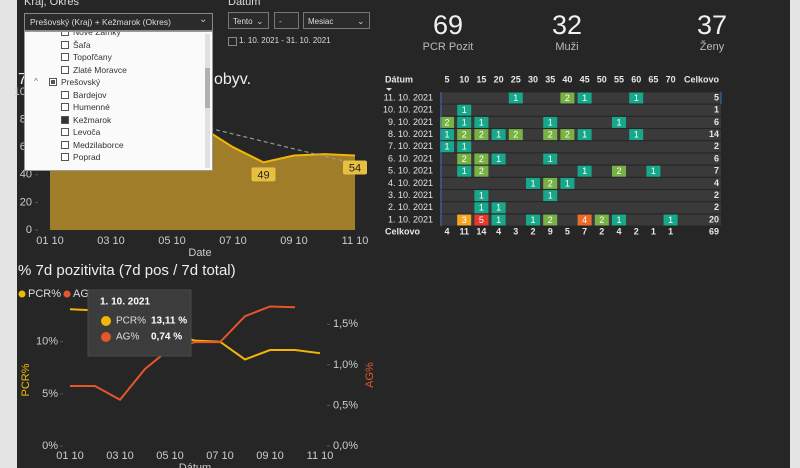  Describe the element at coordinates (114, 45) in the screenshot. I see `list-item: Šaľa` at that location.